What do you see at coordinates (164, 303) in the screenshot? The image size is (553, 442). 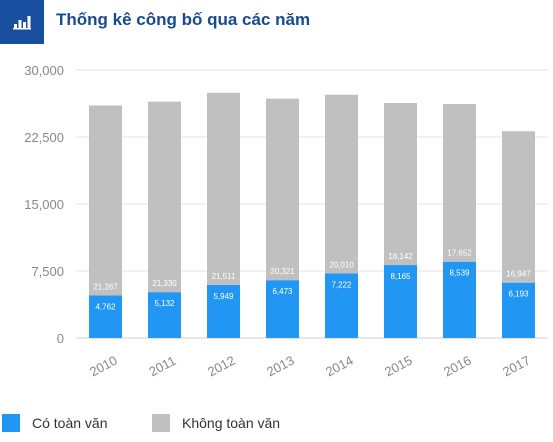 I see `data-label: 5,132` at bounding box center [164, 303].